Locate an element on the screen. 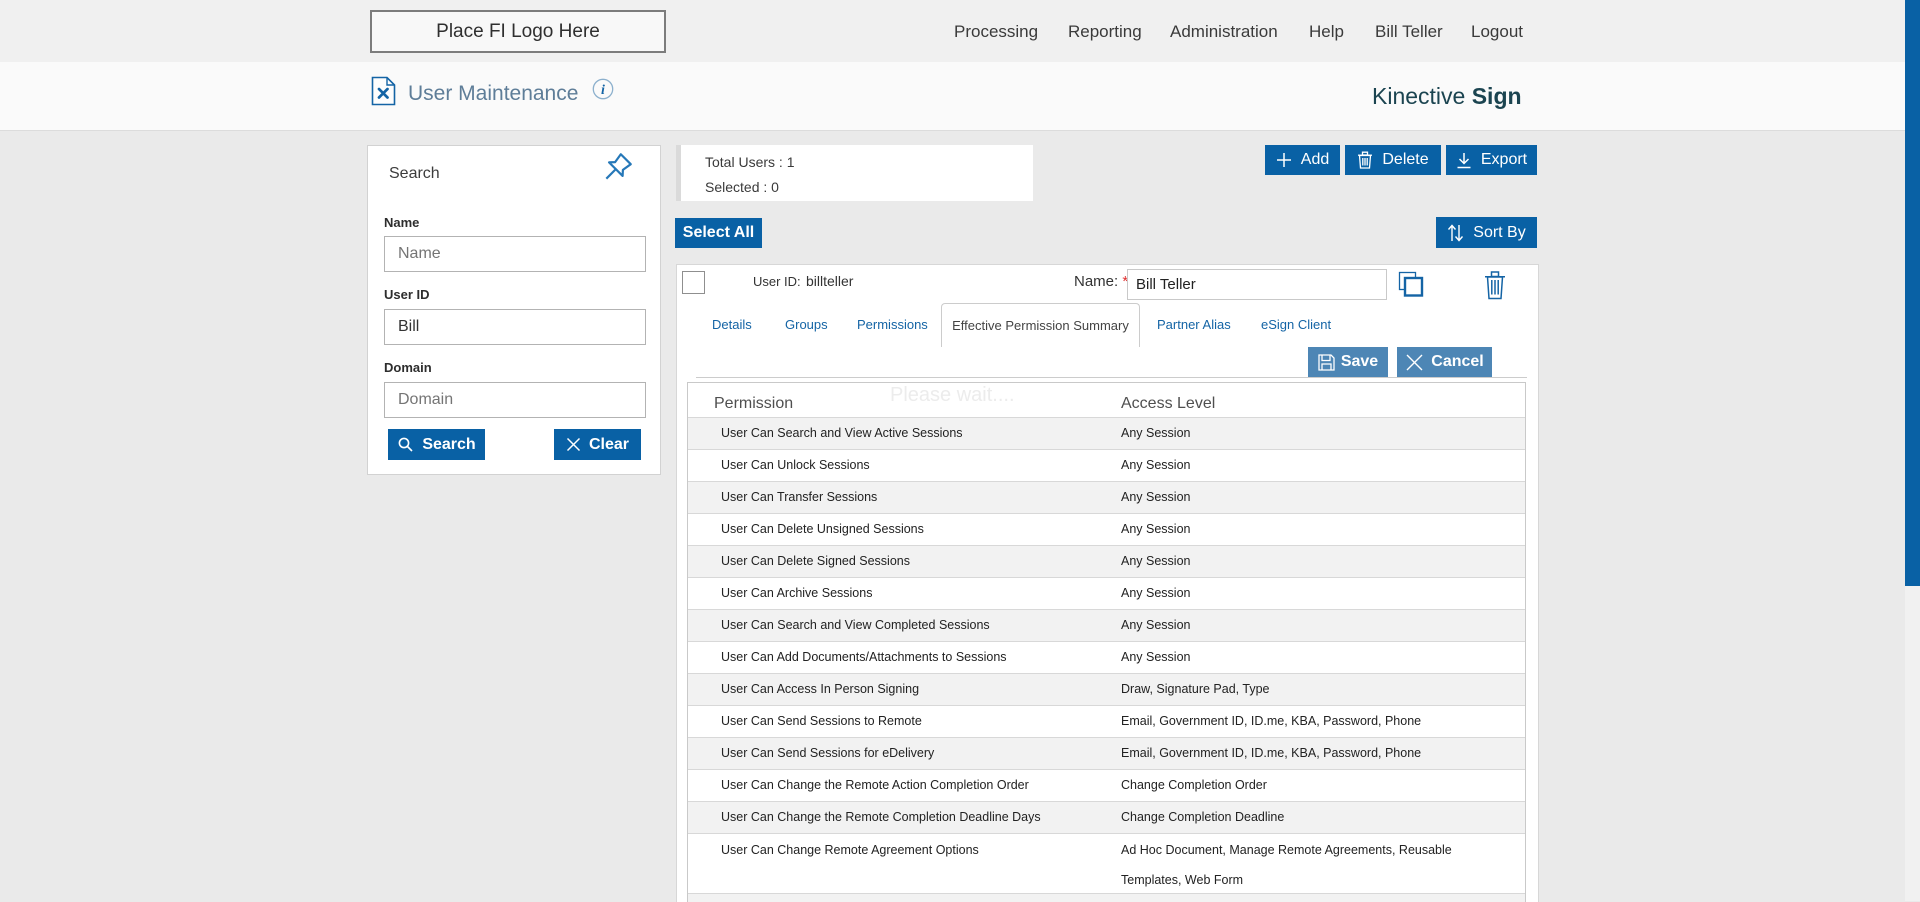 The image size is (1920, 902). svg-text: i is located at coordinates (603, 90).